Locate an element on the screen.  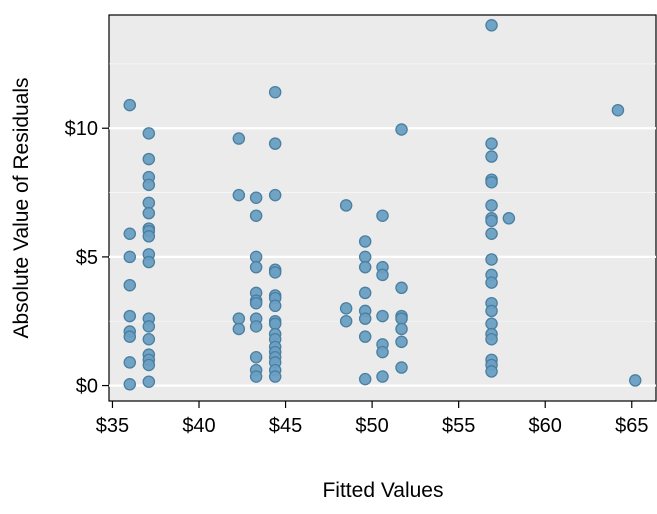
x-axis-title: Fitted Values is located at coordinates (382, 490).